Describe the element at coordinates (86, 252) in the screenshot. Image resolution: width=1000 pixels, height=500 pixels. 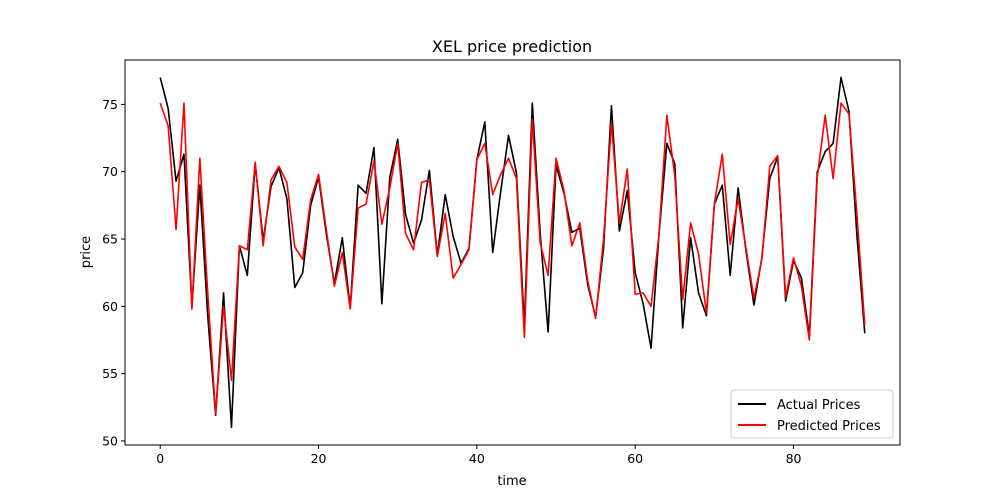
I see `y-axis-title: price` at that location.